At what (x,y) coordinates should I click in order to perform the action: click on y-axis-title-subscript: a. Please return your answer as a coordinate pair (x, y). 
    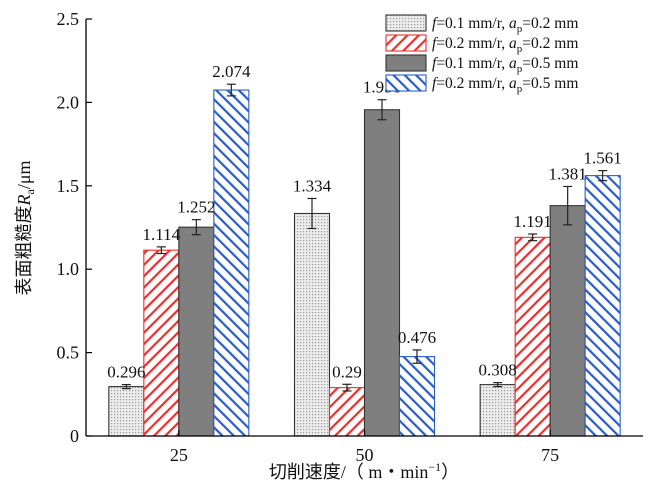
    Looking at the image, I should click on (30, 191).